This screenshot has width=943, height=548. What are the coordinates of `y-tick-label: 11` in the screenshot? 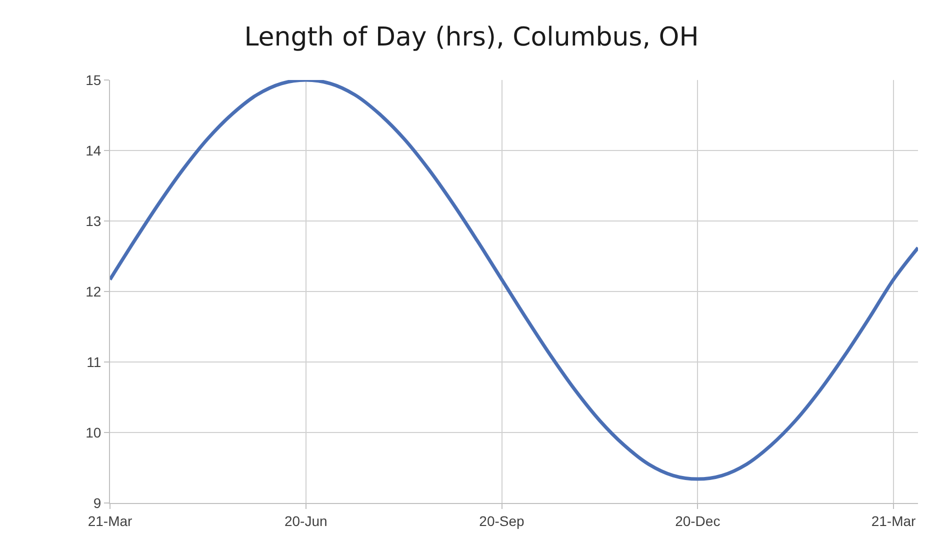 It's located at (94, 362).